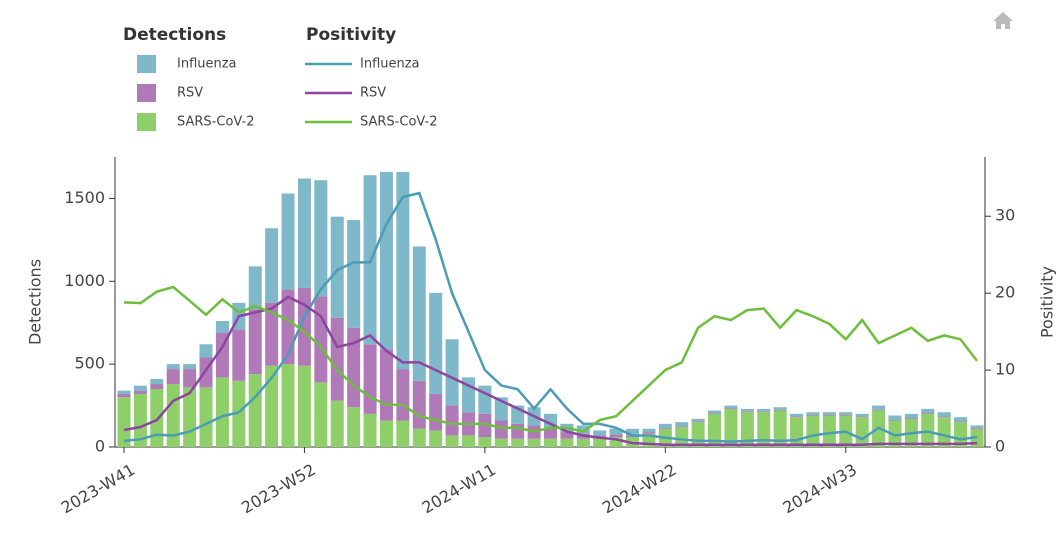 The width and height of the screenshot is (1059, 534). Describe the element at coordinates (1005, 369) in the screenshot. I see `y2-tick-label: 10` at that location.